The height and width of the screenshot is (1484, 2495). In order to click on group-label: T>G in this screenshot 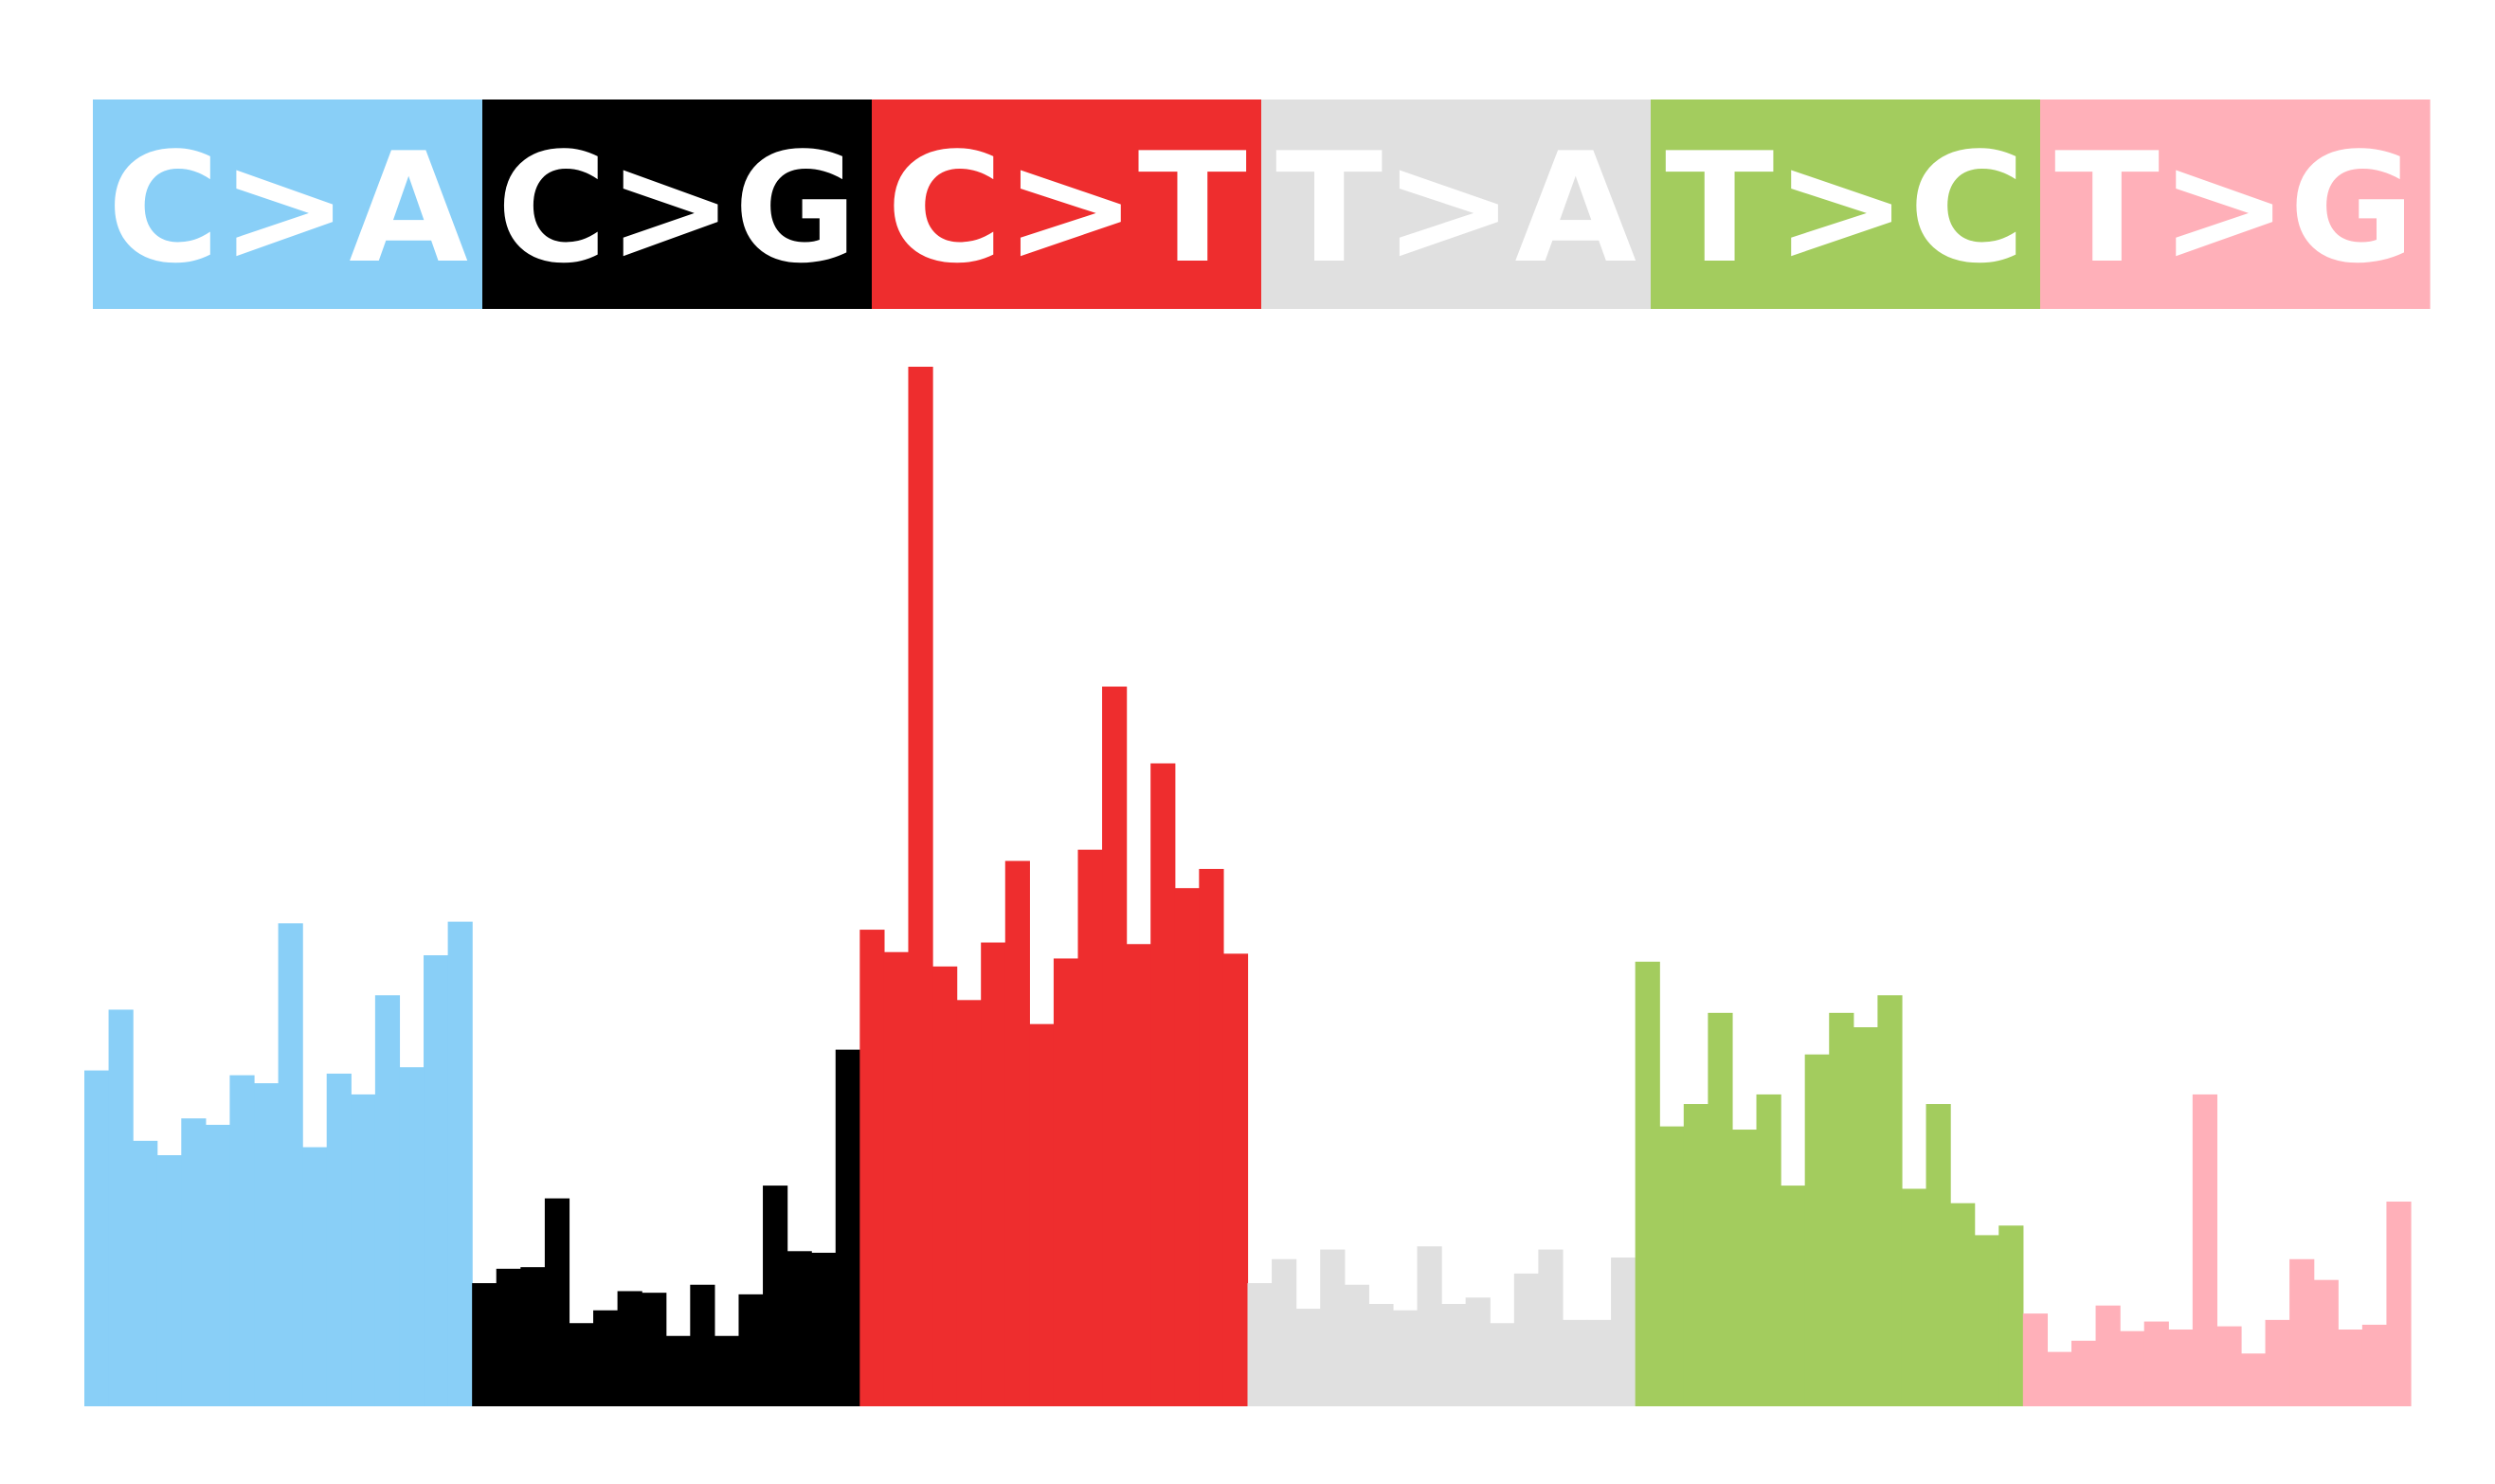, I will do `click(2234, 208)`.